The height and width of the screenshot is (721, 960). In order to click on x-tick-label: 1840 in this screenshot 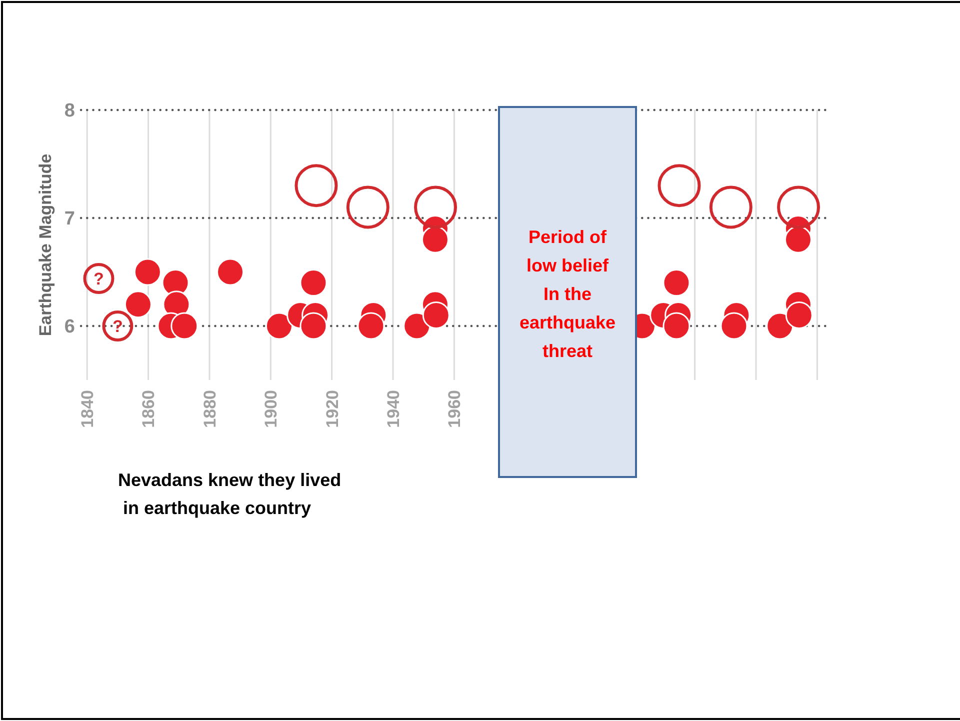, I will do `click(88, 409)`.